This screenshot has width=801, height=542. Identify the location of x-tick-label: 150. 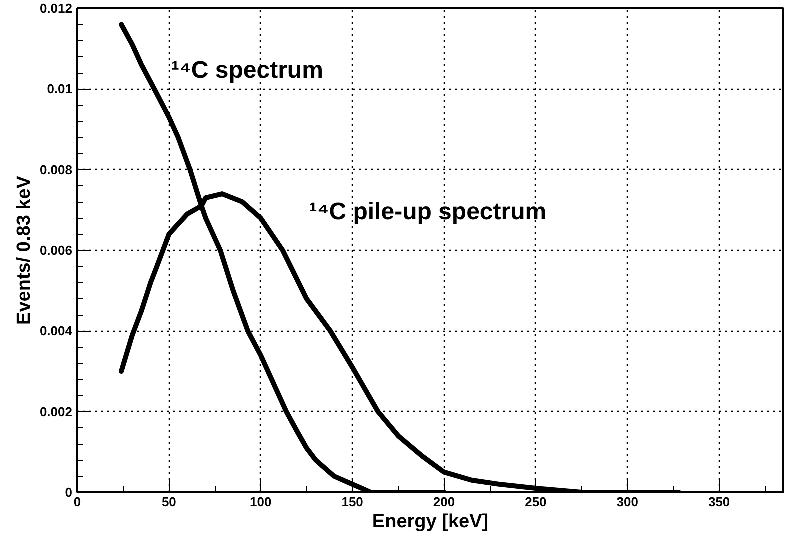
(353, 502).